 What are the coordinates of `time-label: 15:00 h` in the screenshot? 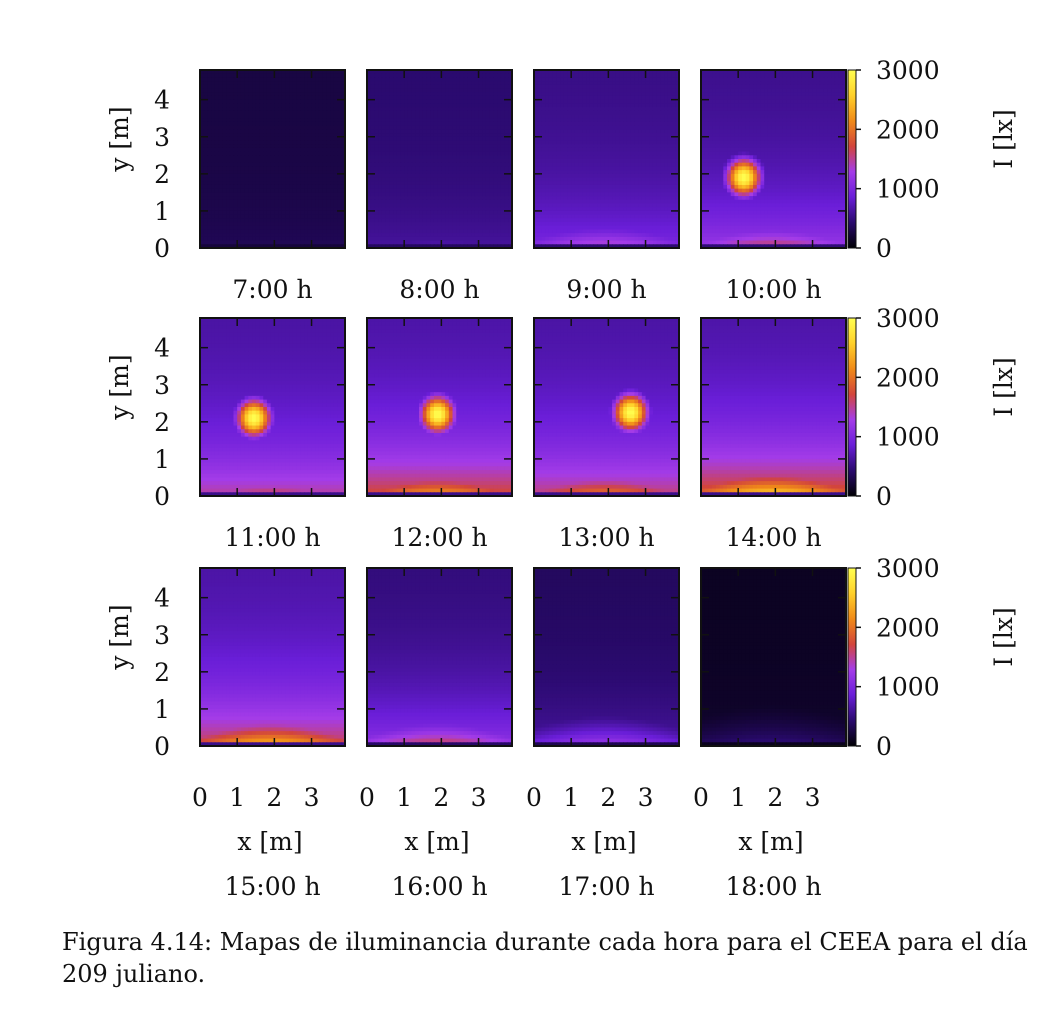 It's located at (272, 886).